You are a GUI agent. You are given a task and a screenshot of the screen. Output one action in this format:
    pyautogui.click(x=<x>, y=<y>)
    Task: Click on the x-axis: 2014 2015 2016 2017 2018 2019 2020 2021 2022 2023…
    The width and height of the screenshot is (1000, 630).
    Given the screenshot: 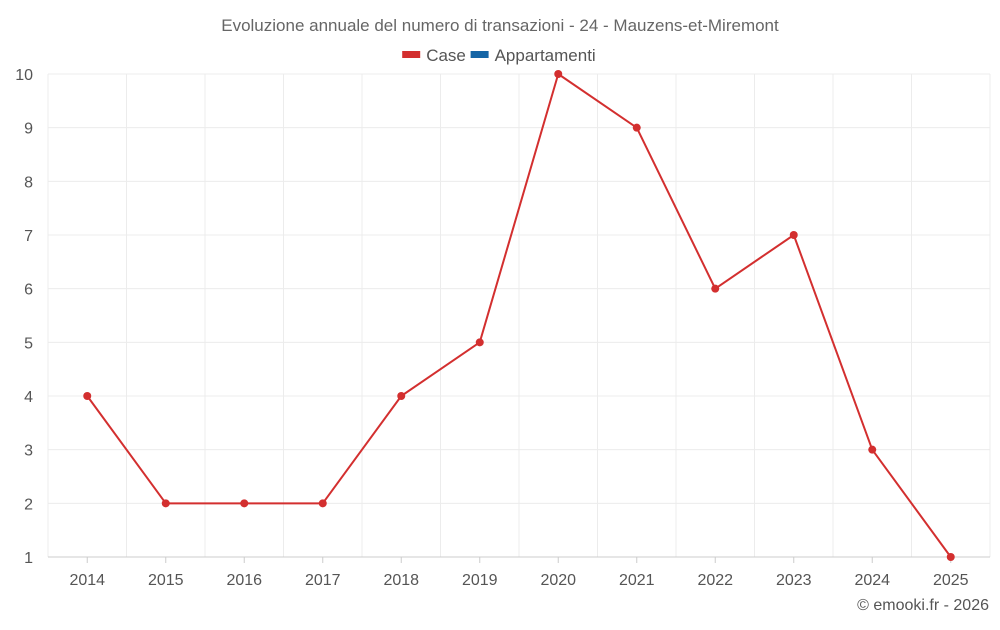 What is the action you would take?
    pyautogui.click(x=519, y=572)
    